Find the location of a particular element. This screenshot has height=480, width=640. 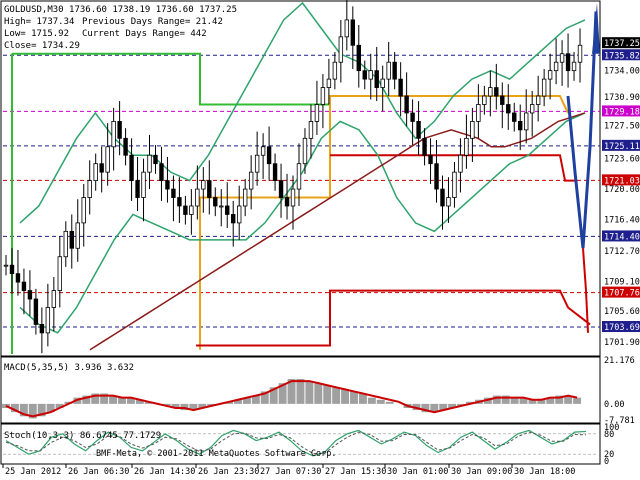

price-tick-label: 1734.00 is located at coordinates (622, 72).